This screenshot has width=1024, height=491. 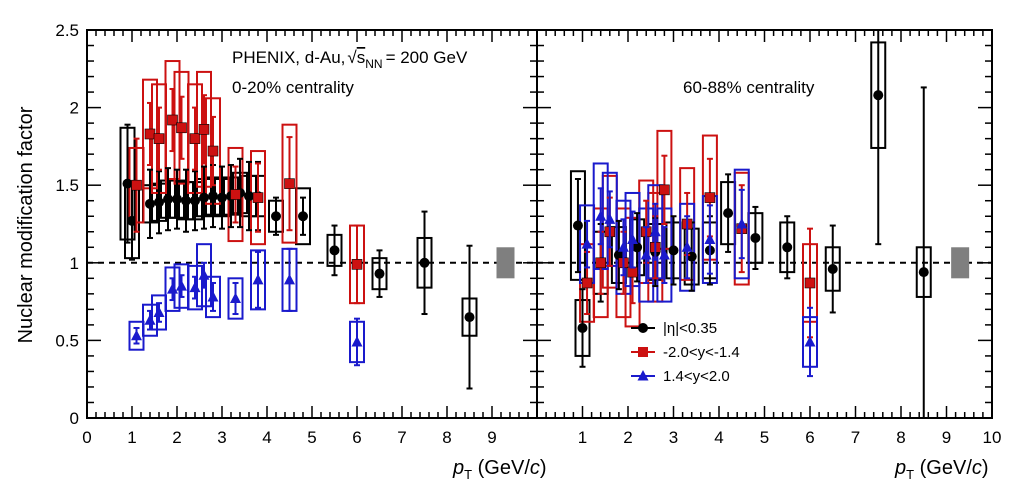 I want to click on left-x-axis-label: pT (GeV/c), so click(x=499, y=469).